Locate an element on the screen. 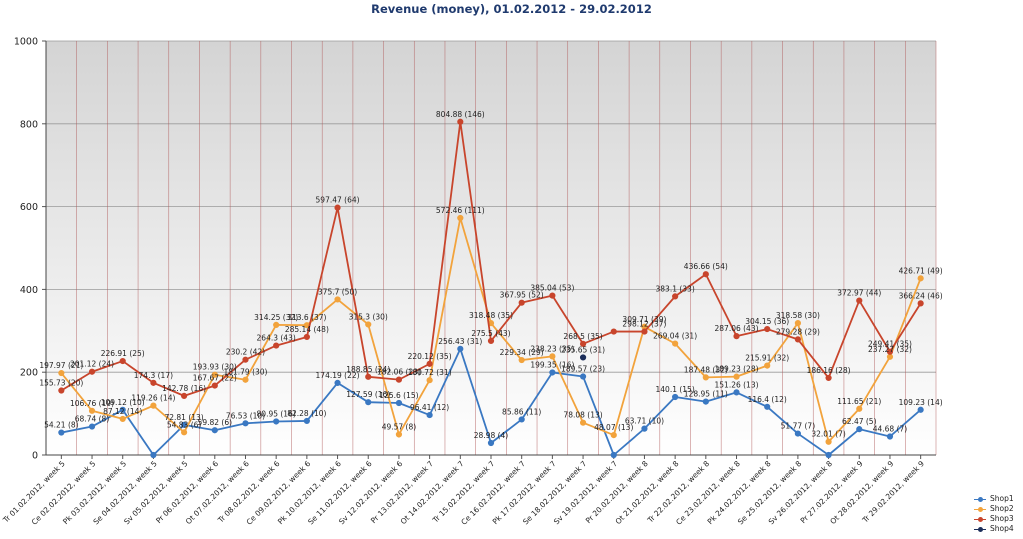 The width and height of the screenshot is (1023, 539). data-label-shop2: 375.7 (50) is located at coordinates (337, 291).